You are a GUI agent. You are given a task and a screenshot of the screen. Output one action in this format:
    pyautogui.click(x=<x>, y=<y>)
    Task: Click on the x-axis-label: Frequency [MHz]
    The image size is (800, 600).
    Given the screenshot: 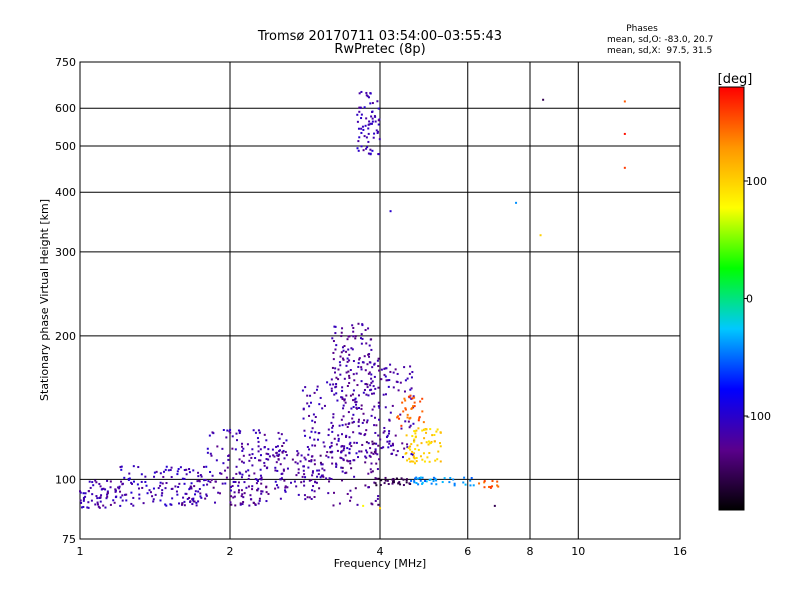 What is the action you would take?
    pyautogui.click(x=380, y=563)
    